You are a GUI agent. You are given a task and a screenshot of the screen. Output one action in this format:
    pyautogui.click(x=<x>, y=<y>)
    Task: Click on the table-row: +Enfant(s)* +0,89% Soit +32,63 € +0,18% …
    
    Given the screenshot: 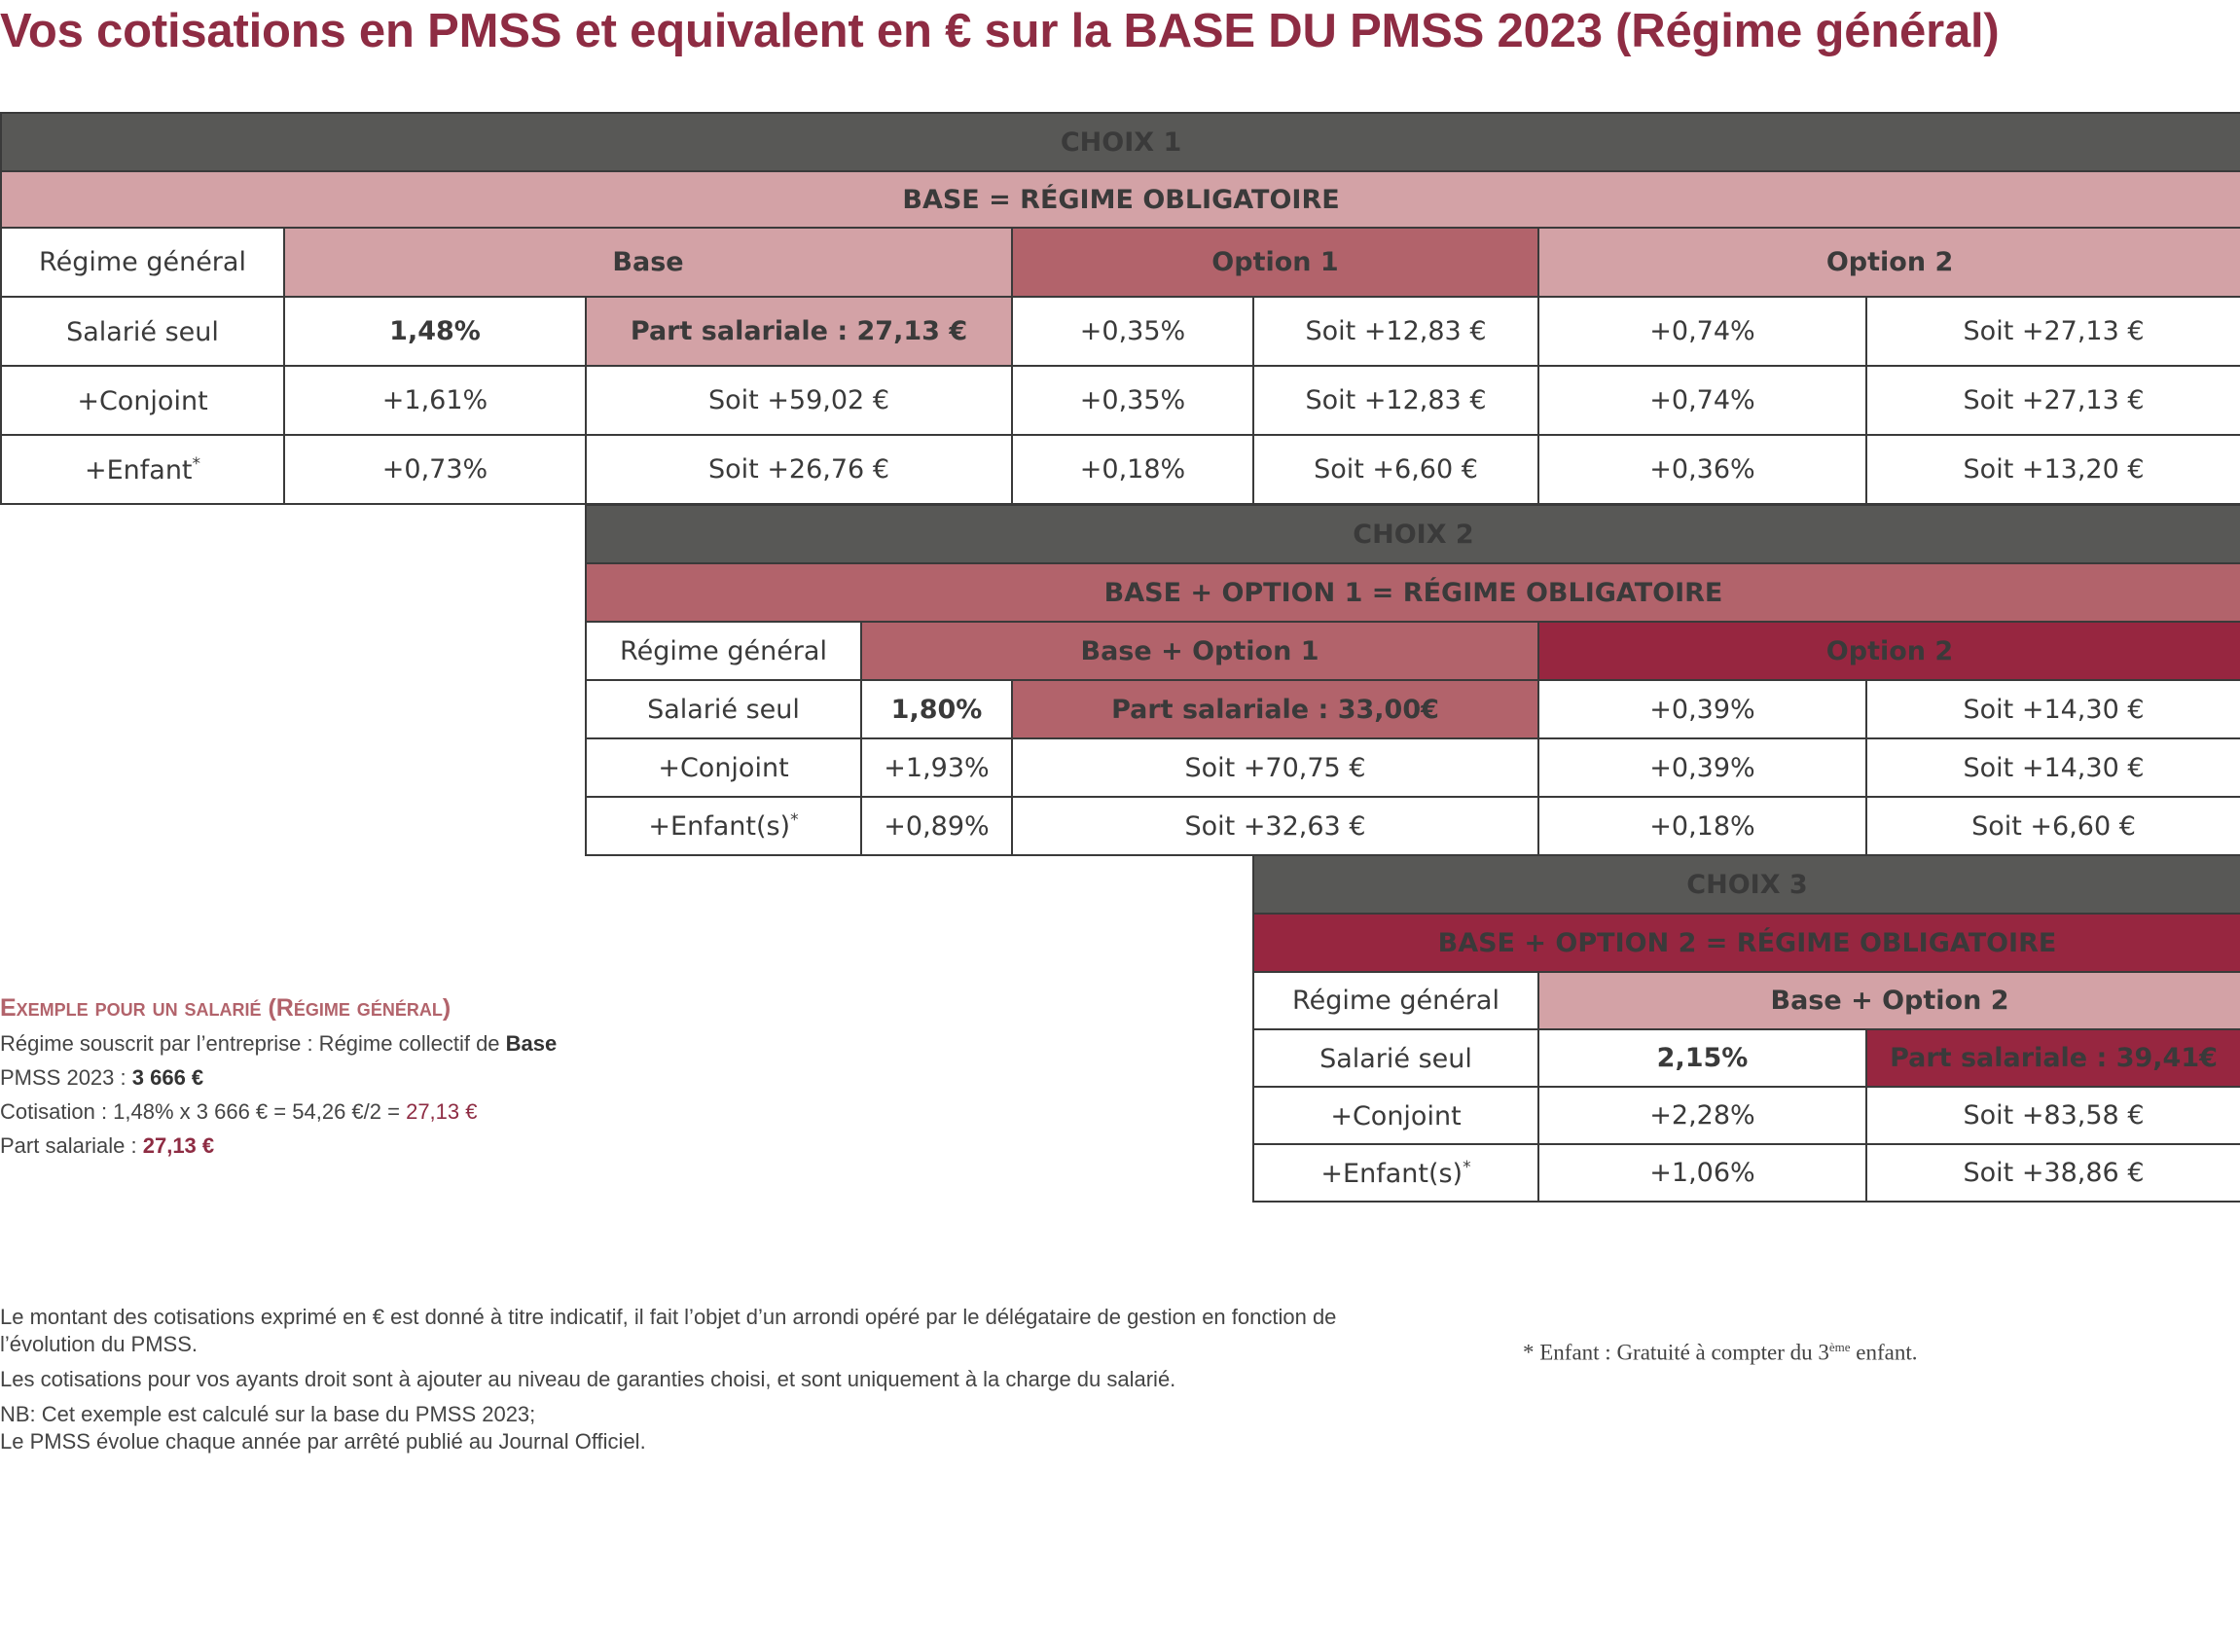 What is the action you would take?
    pyautogui.click(x=1412, y=826)
    